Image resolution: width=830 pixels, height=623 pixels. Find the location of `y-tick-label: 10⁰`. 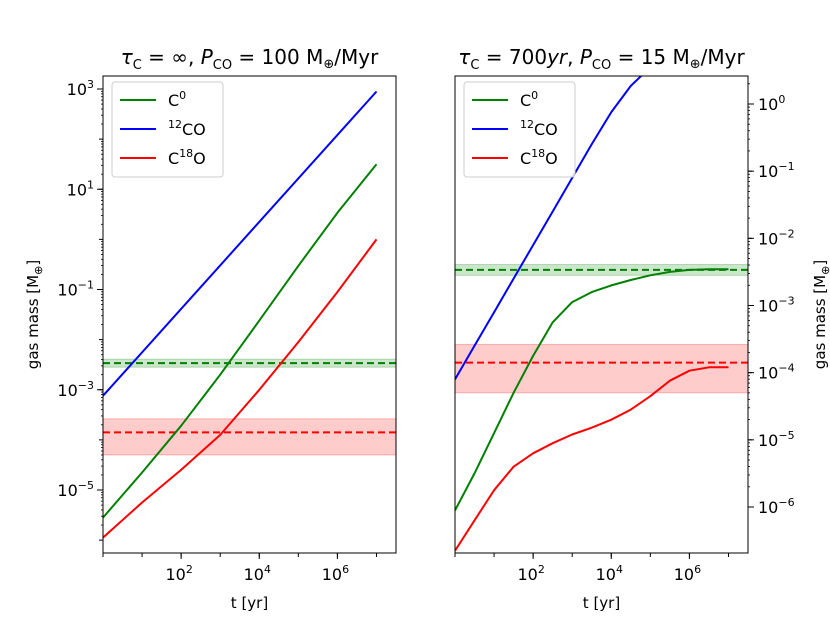

y-tick-label: 10⁰ is located at coordinates (771, 103).